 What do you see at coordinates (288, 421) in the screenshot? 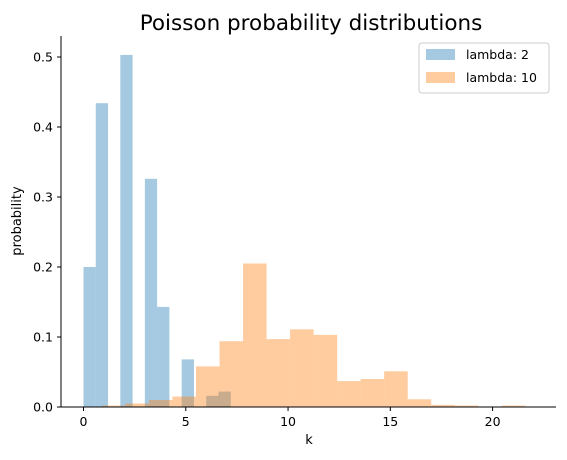
I see `x-tick-label: 10` at bounding box center [288, 421].